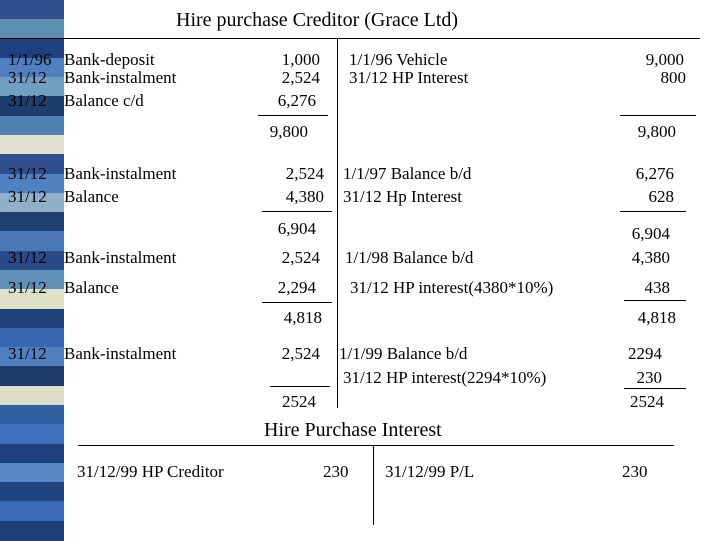  What do you see at coordinates (296, 228) in the screenshot?
I see `debit-total: 6,904` at bounding box center [296, 228].